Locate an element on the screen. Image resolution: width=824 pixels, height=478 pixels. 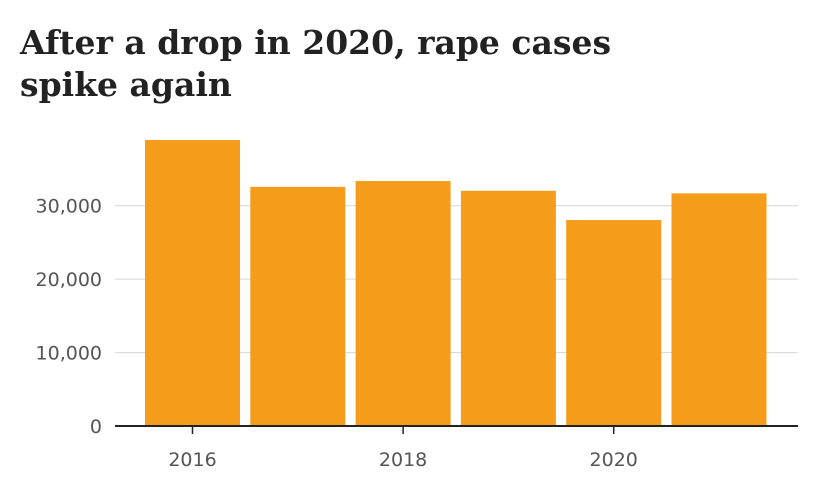
y-tick-label: 20,000 is located at coordinates (69, 280).